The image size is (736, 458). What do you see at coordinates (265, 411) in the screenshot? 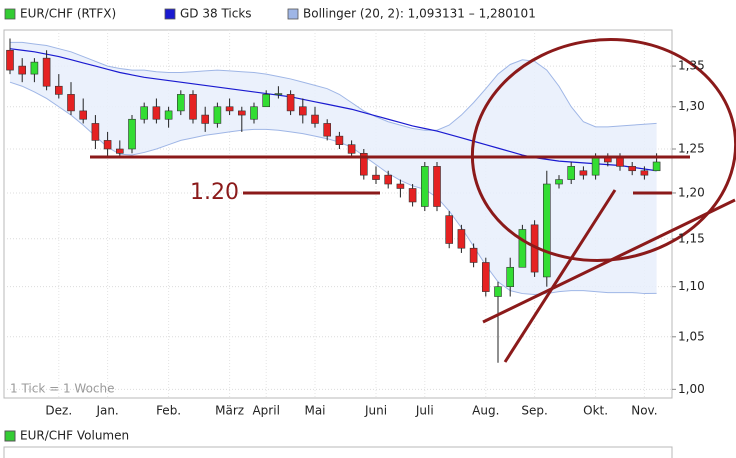
I see `x-tick-label: April` at bounding box center [265, 411].